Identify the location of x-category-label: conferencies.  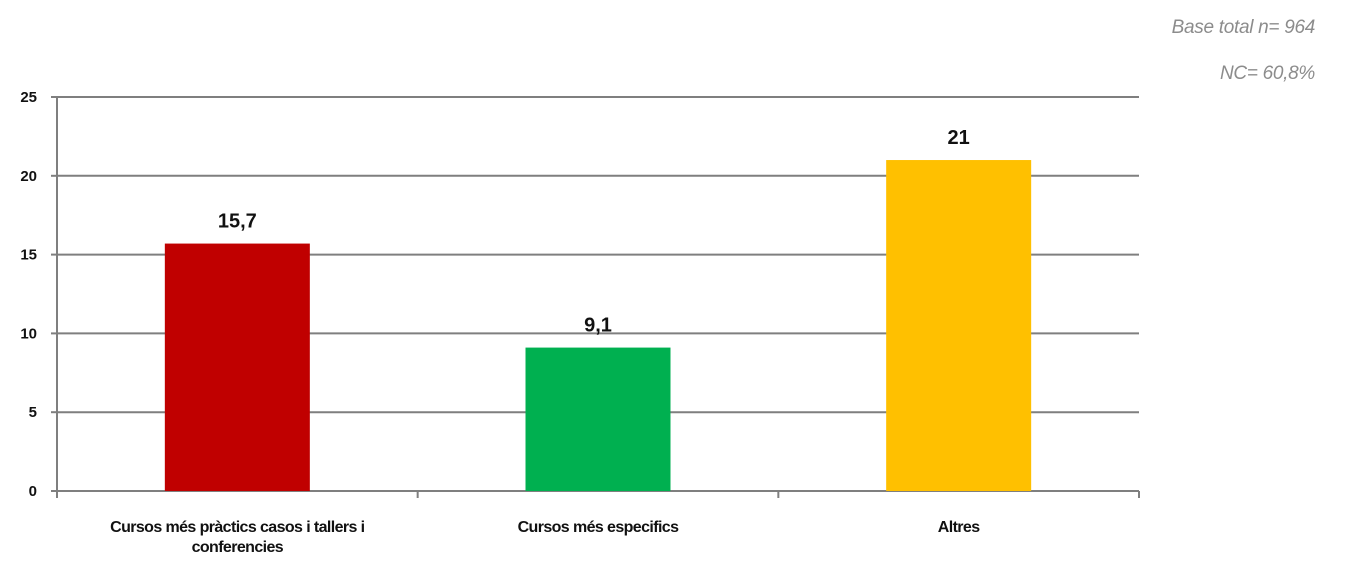
(238, 547).